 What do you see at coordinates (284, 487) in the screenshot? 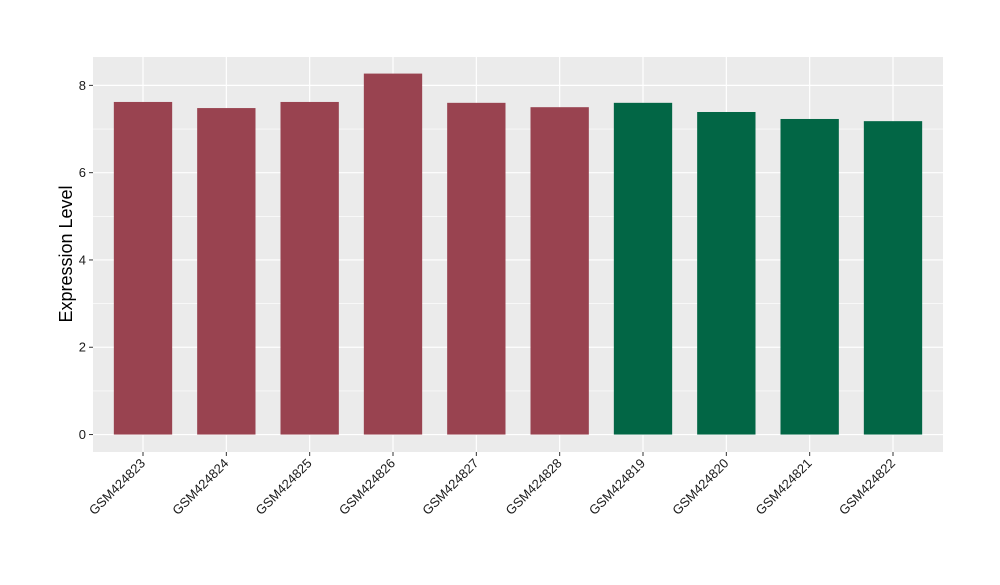
I see `x-tick-label: GSM424825` at bounding box center [284, 487].